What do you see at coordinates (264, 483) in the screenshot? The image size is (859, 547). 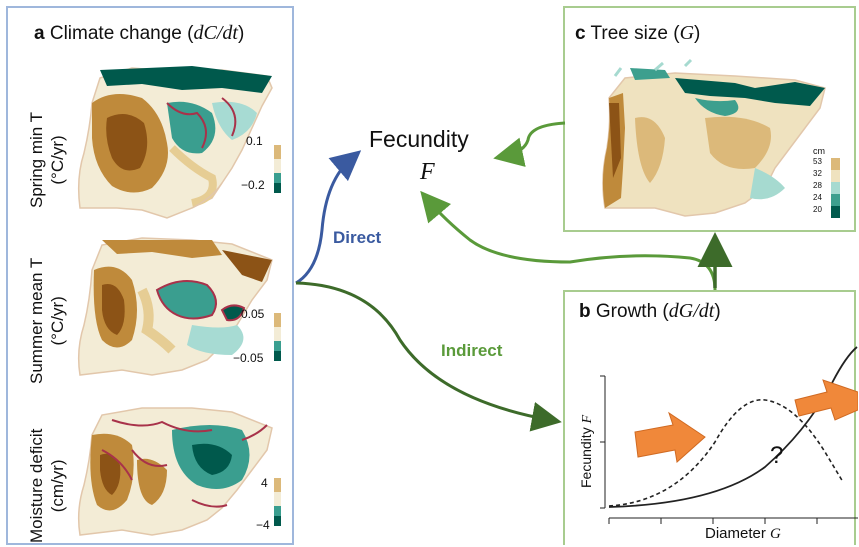 I see `legend-label-top: 4` at bounding box center [264, 483].